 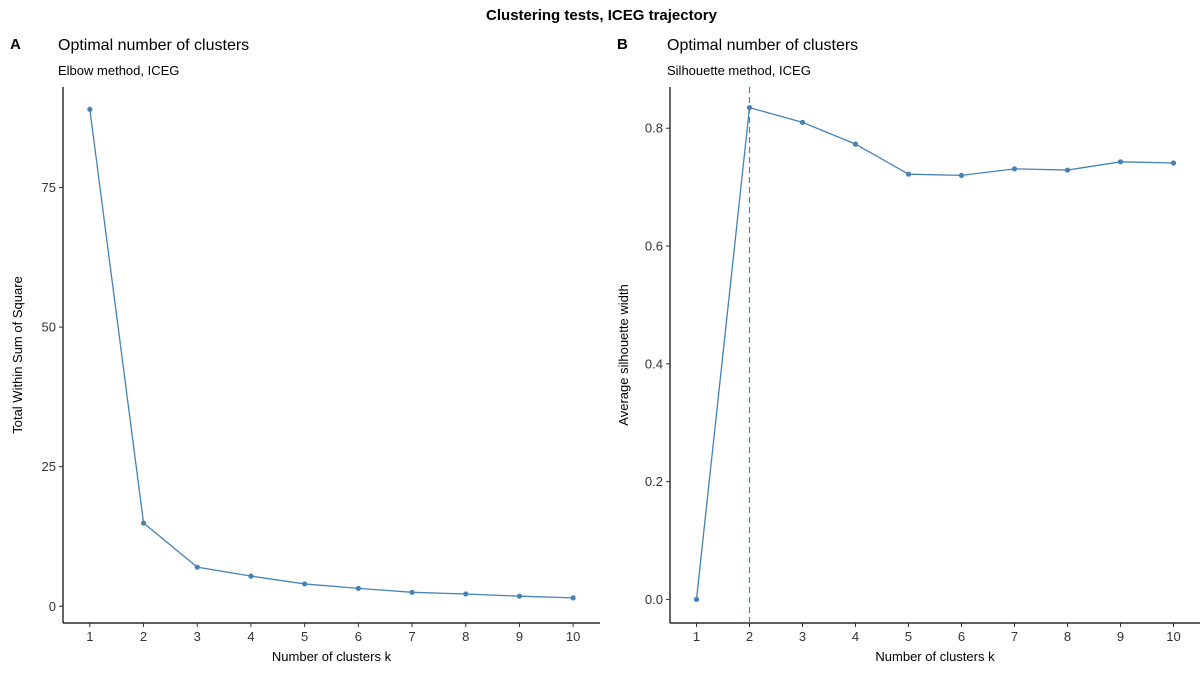 What do you see at coordinates (622, 44) in the screenshot?
I see `panel-b-tag: B` at bounding box center [622, 44].